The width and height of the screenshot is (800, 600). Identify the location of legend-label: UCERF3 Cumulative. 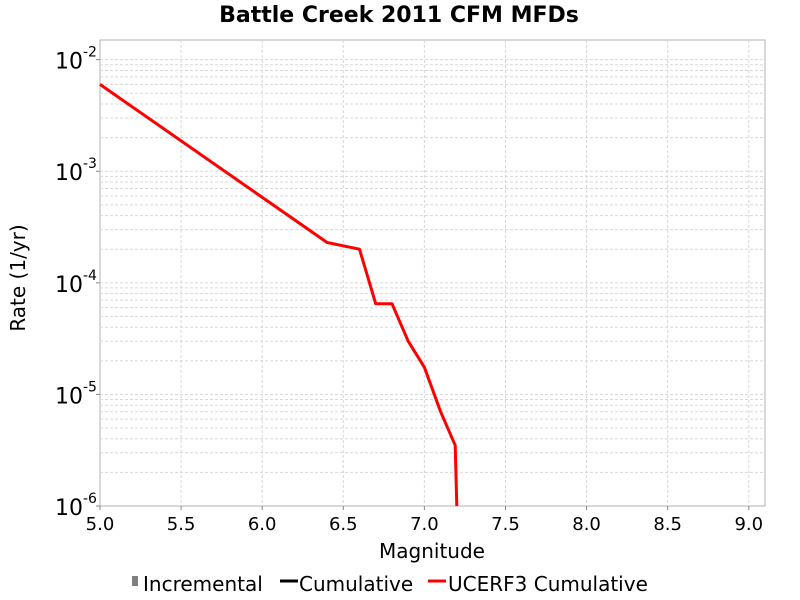
(548, 584).